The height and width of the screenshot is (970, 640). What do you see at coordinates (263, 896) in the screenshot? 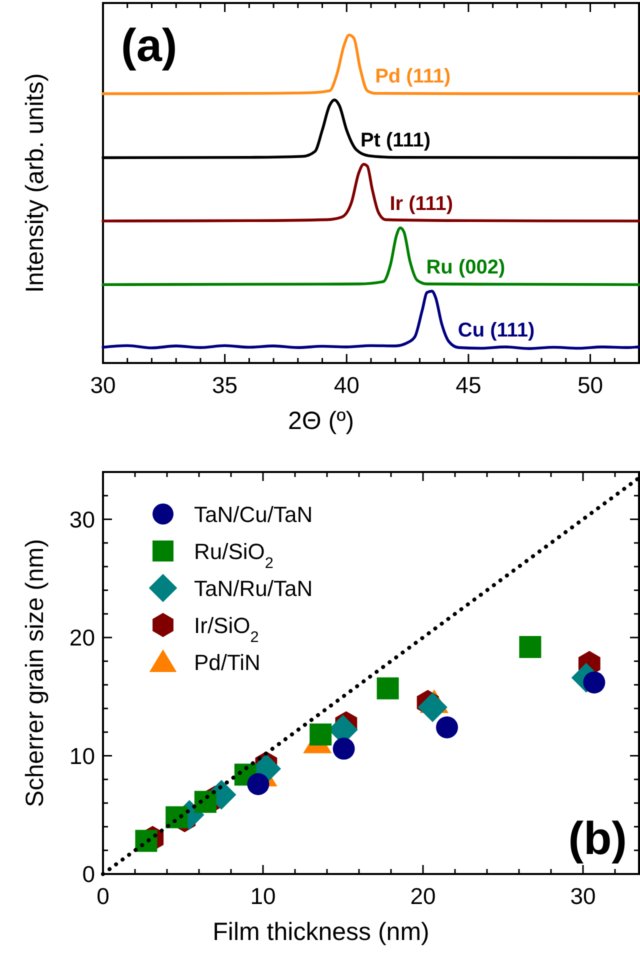
I see `x-tick-label: 10` at bounding box center [263, 896].